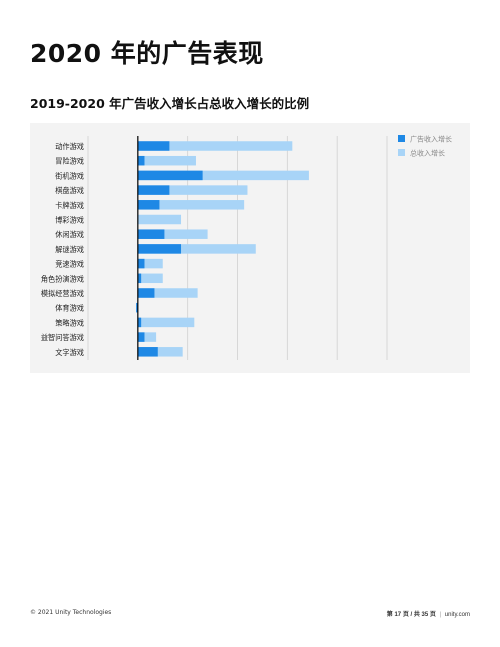  What do you see at coordinates (71, 612) in the screenshot?
I see `footer-copyright: © 2021 Unity Technologies` at bounding box center [71, 612].